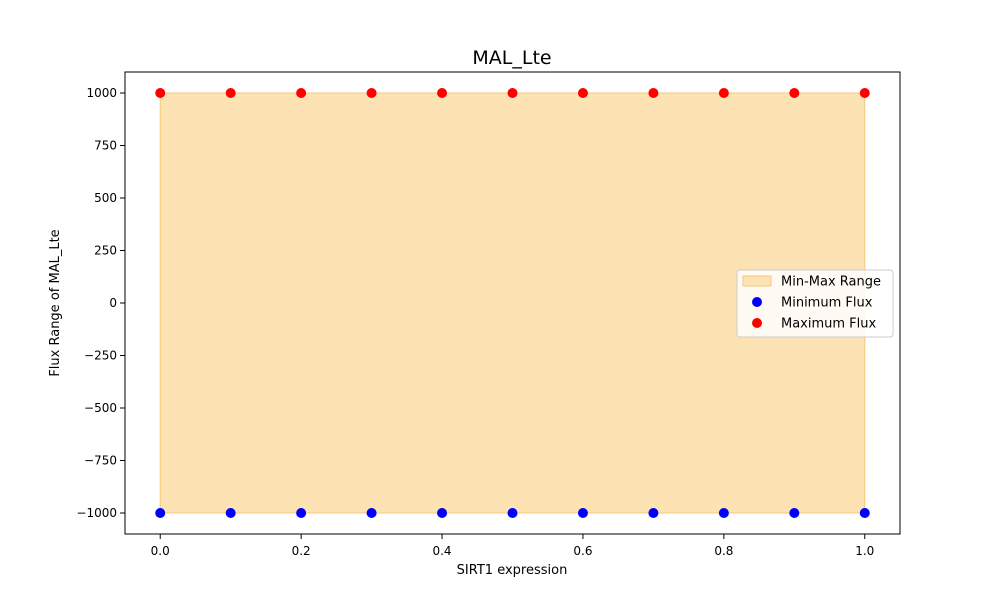  I want to click on legend-box, so click(815, 303).